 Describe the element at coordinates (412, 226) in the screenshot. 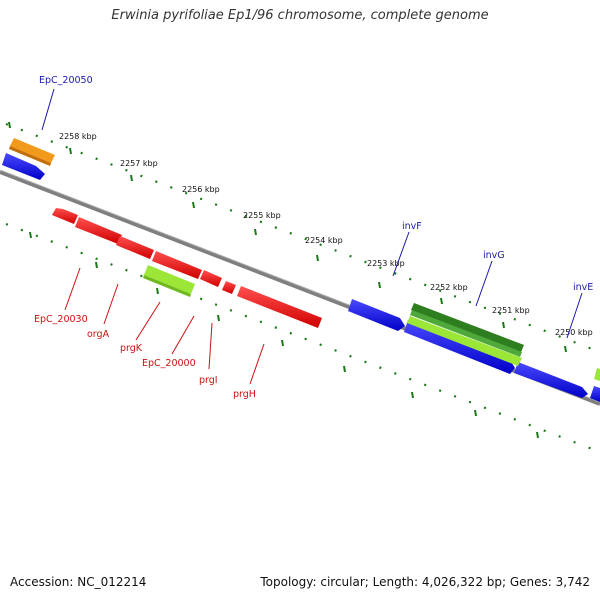

I see `svg-text: invF` at that location.